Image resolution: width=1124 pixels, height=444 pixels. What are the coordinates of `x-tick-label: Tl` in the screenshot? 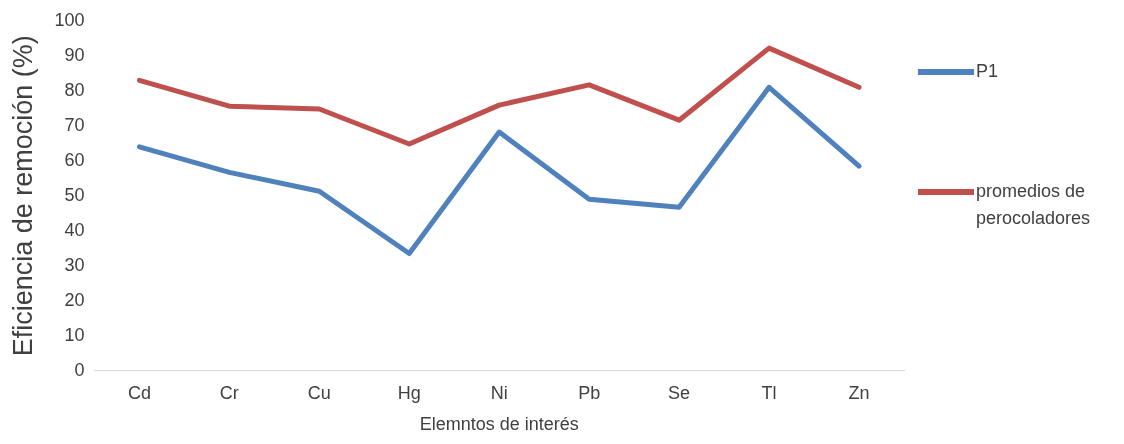 It's located at (769, 392).